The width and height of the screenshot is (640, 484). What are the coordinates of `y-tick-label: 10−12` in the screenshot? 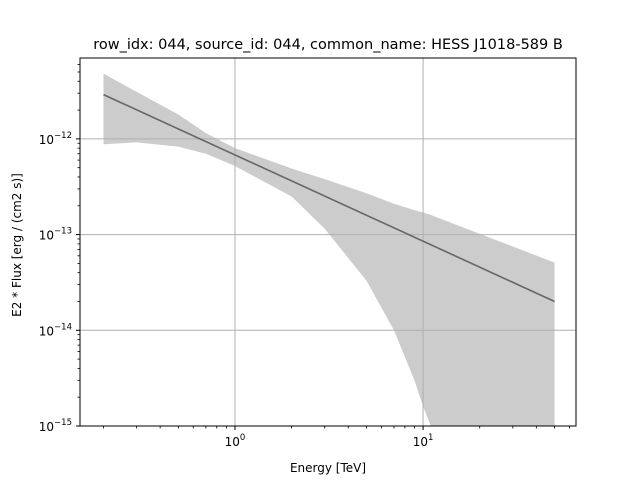 It's located at (55, 139).